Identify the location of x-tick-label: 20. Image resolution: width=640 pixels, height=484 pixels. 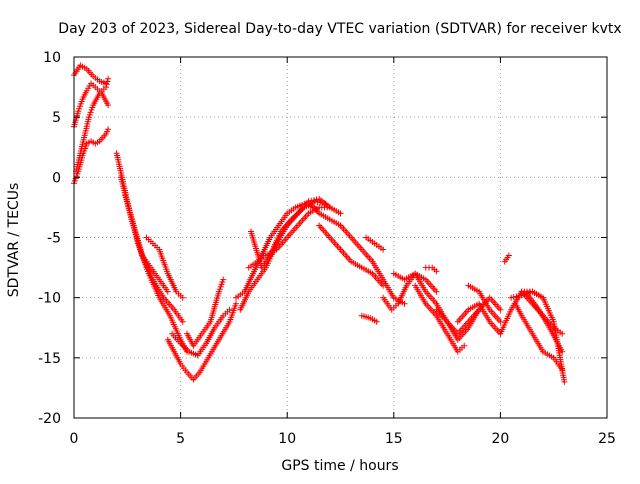
(500, 439).